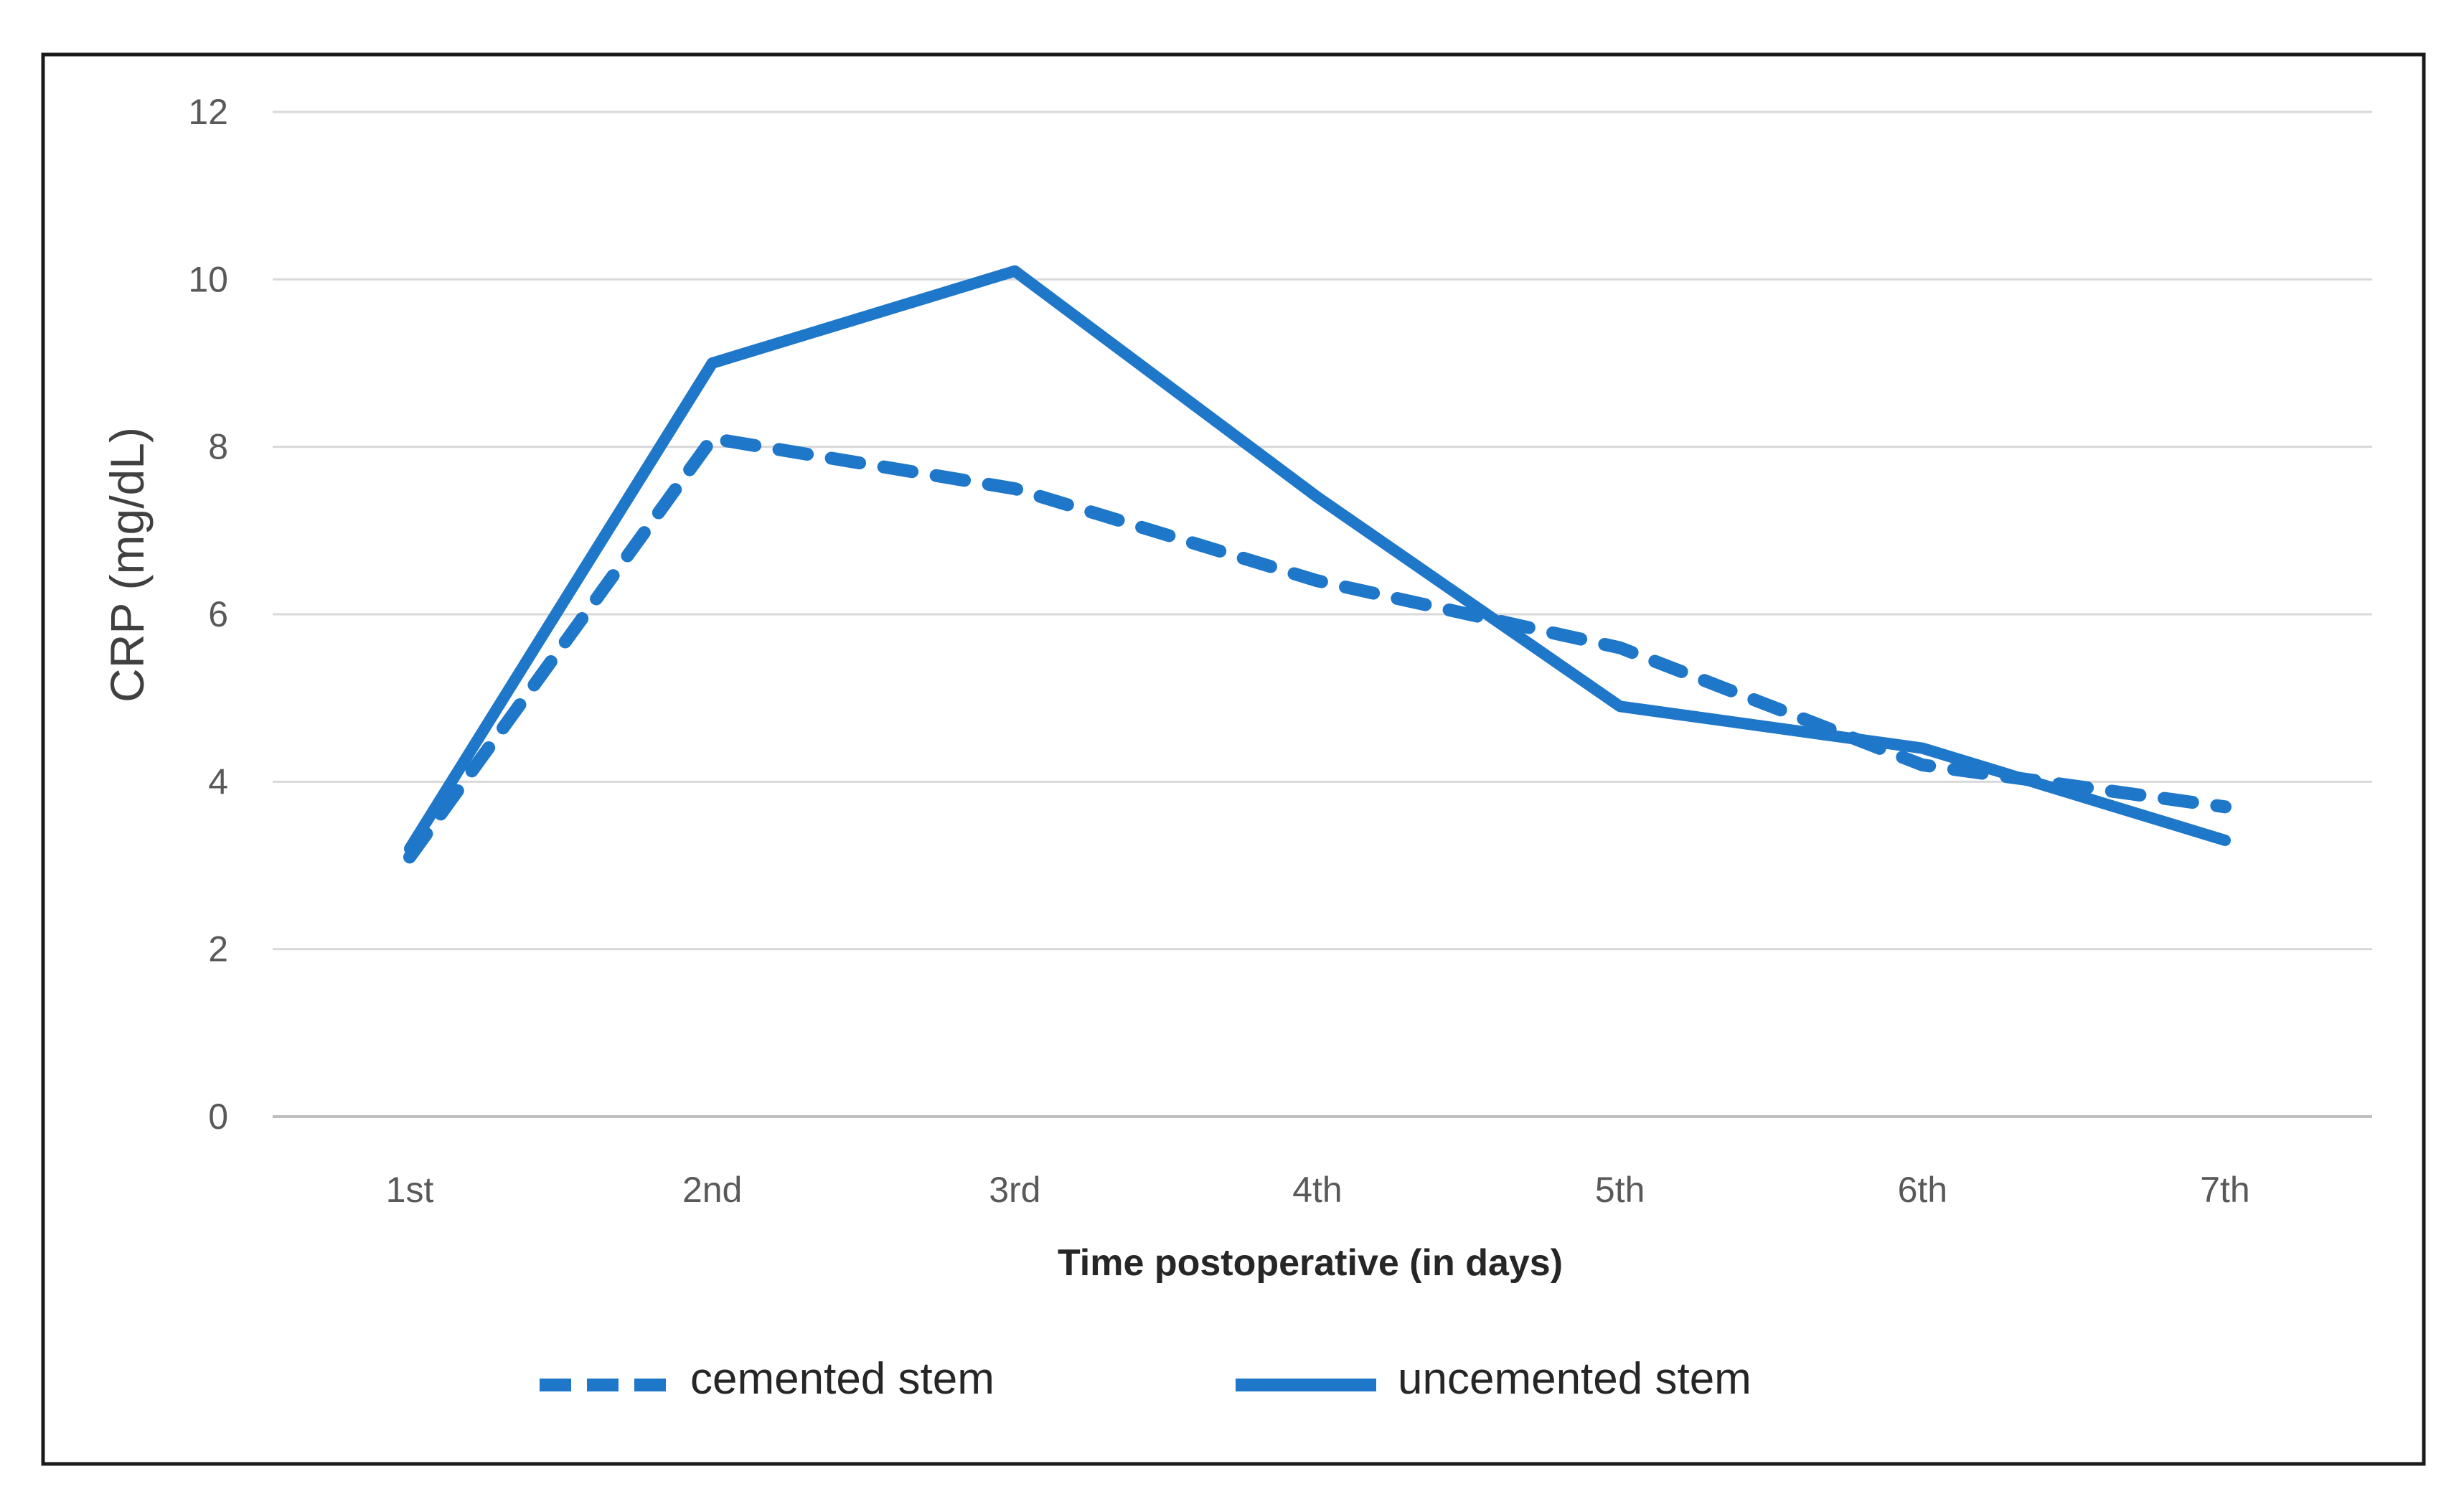  Describe the element at coordinates (1574, 1379) in the screenshot. I see `legend-label-uncemented: uncemented stem` at that location.